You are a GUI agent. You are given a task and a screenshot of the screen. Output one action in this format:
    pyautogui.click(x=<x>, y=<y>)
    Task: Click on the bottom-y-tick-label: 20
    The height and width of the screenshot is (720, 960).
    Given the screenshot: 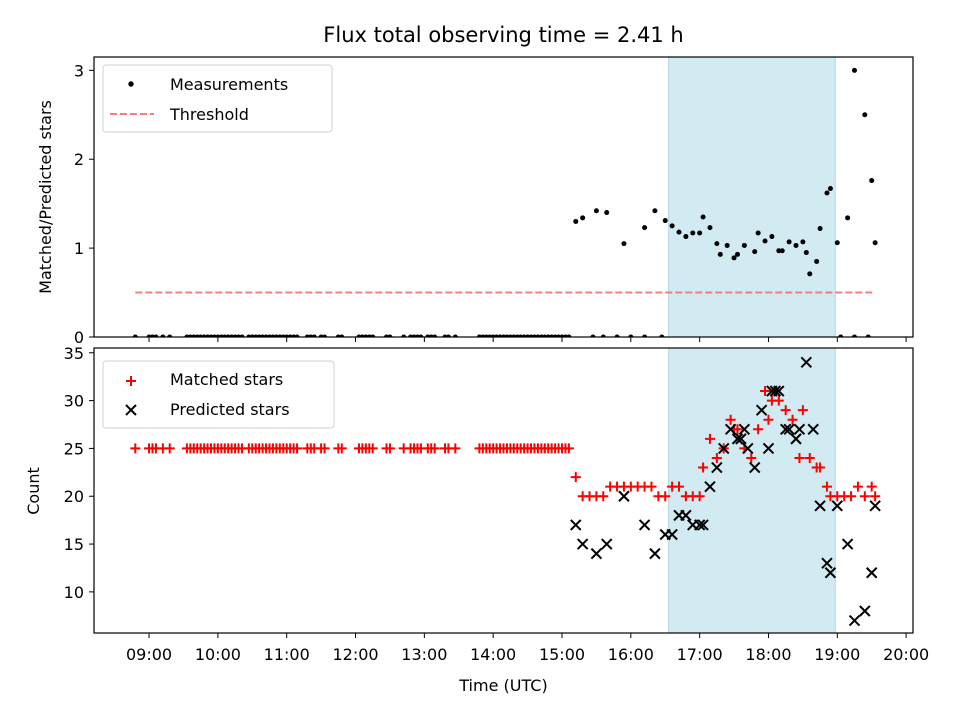 What is the action you would take?
    pyautogui.click(x=74, y=496)
    